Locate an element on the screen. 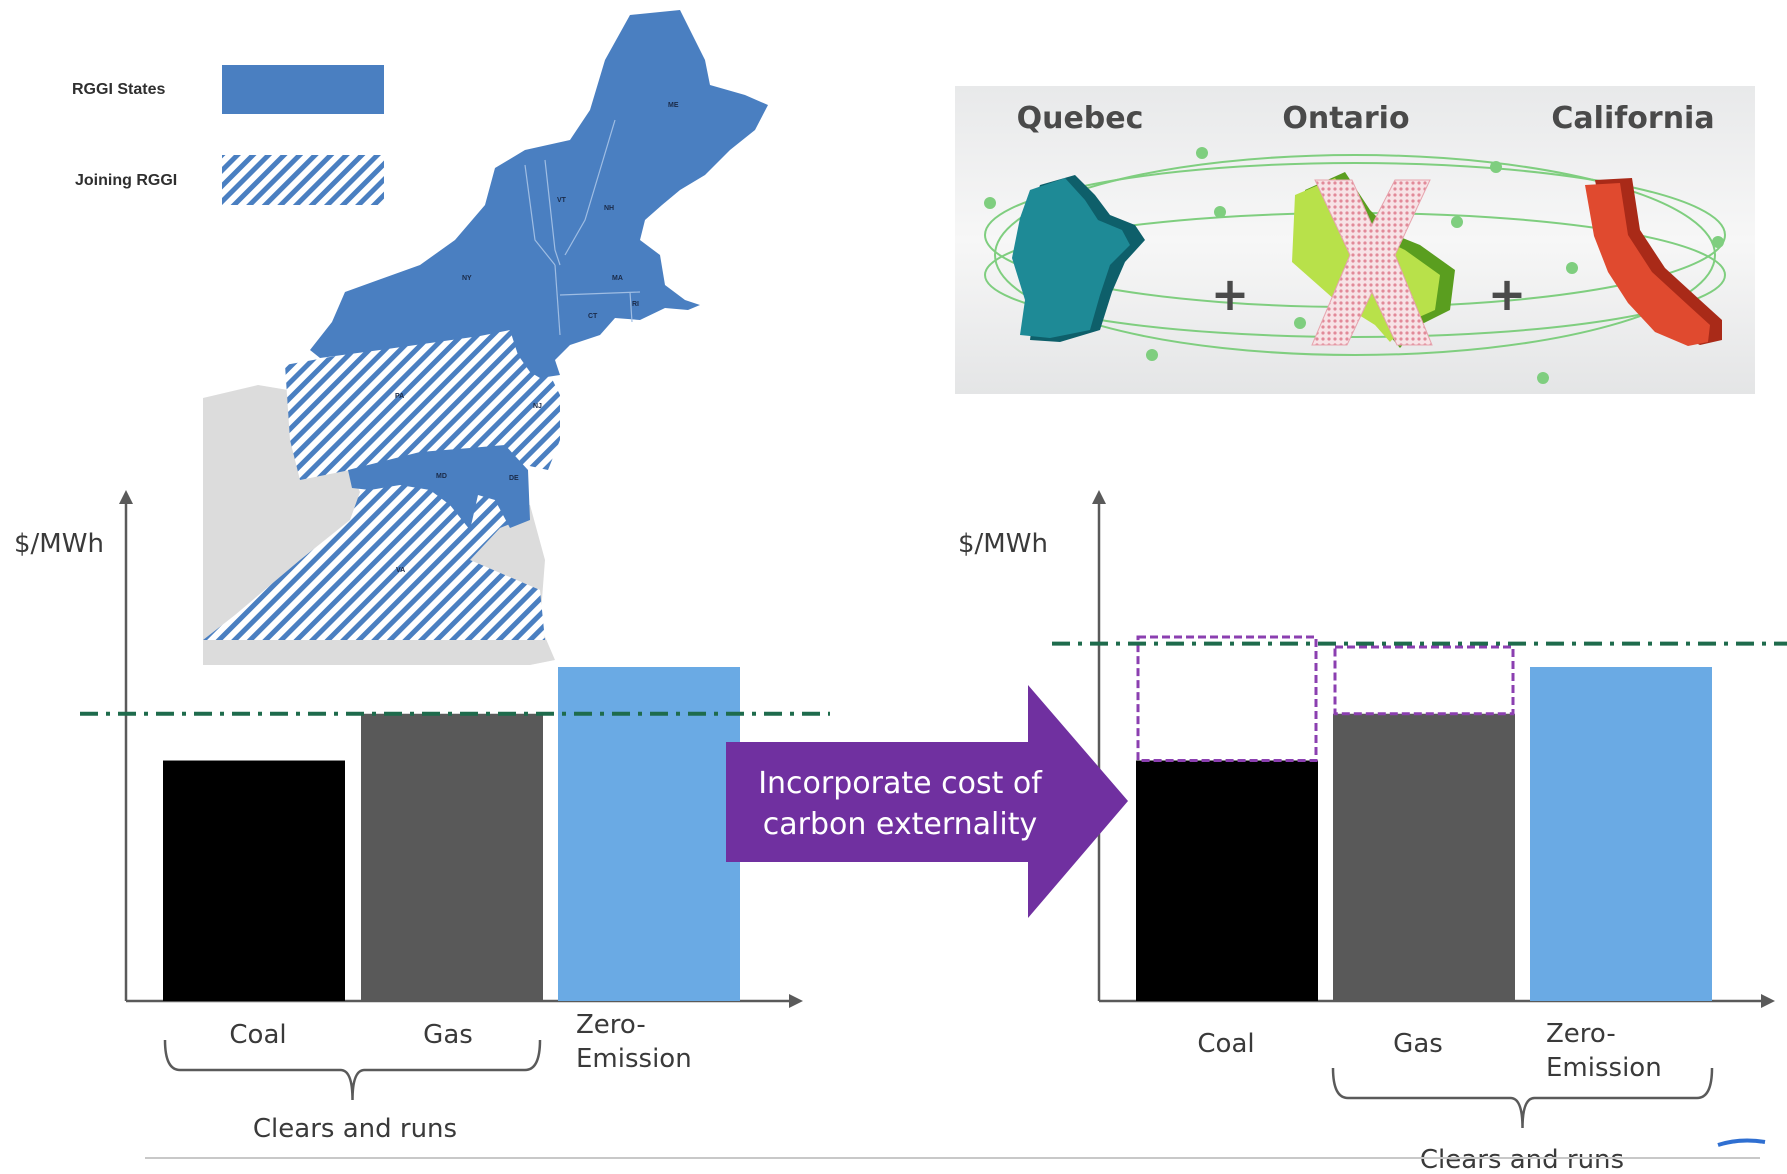 The image size is (1787, 1174). state-label-de: DE is located at coordinates (514, 478).